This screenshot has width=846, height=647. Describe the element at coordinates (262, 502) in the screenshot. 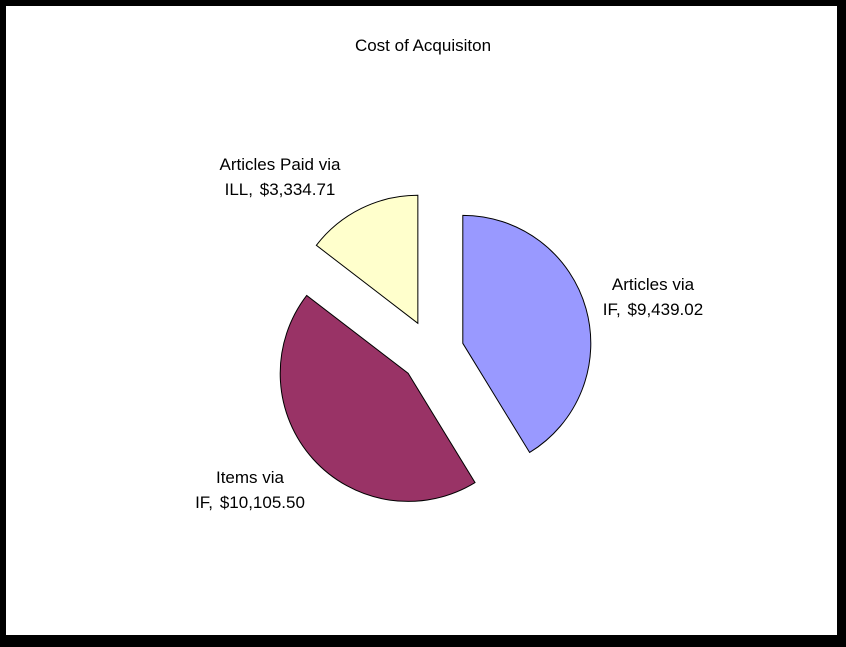

I see `slice-value: $10,105.50` at that location.